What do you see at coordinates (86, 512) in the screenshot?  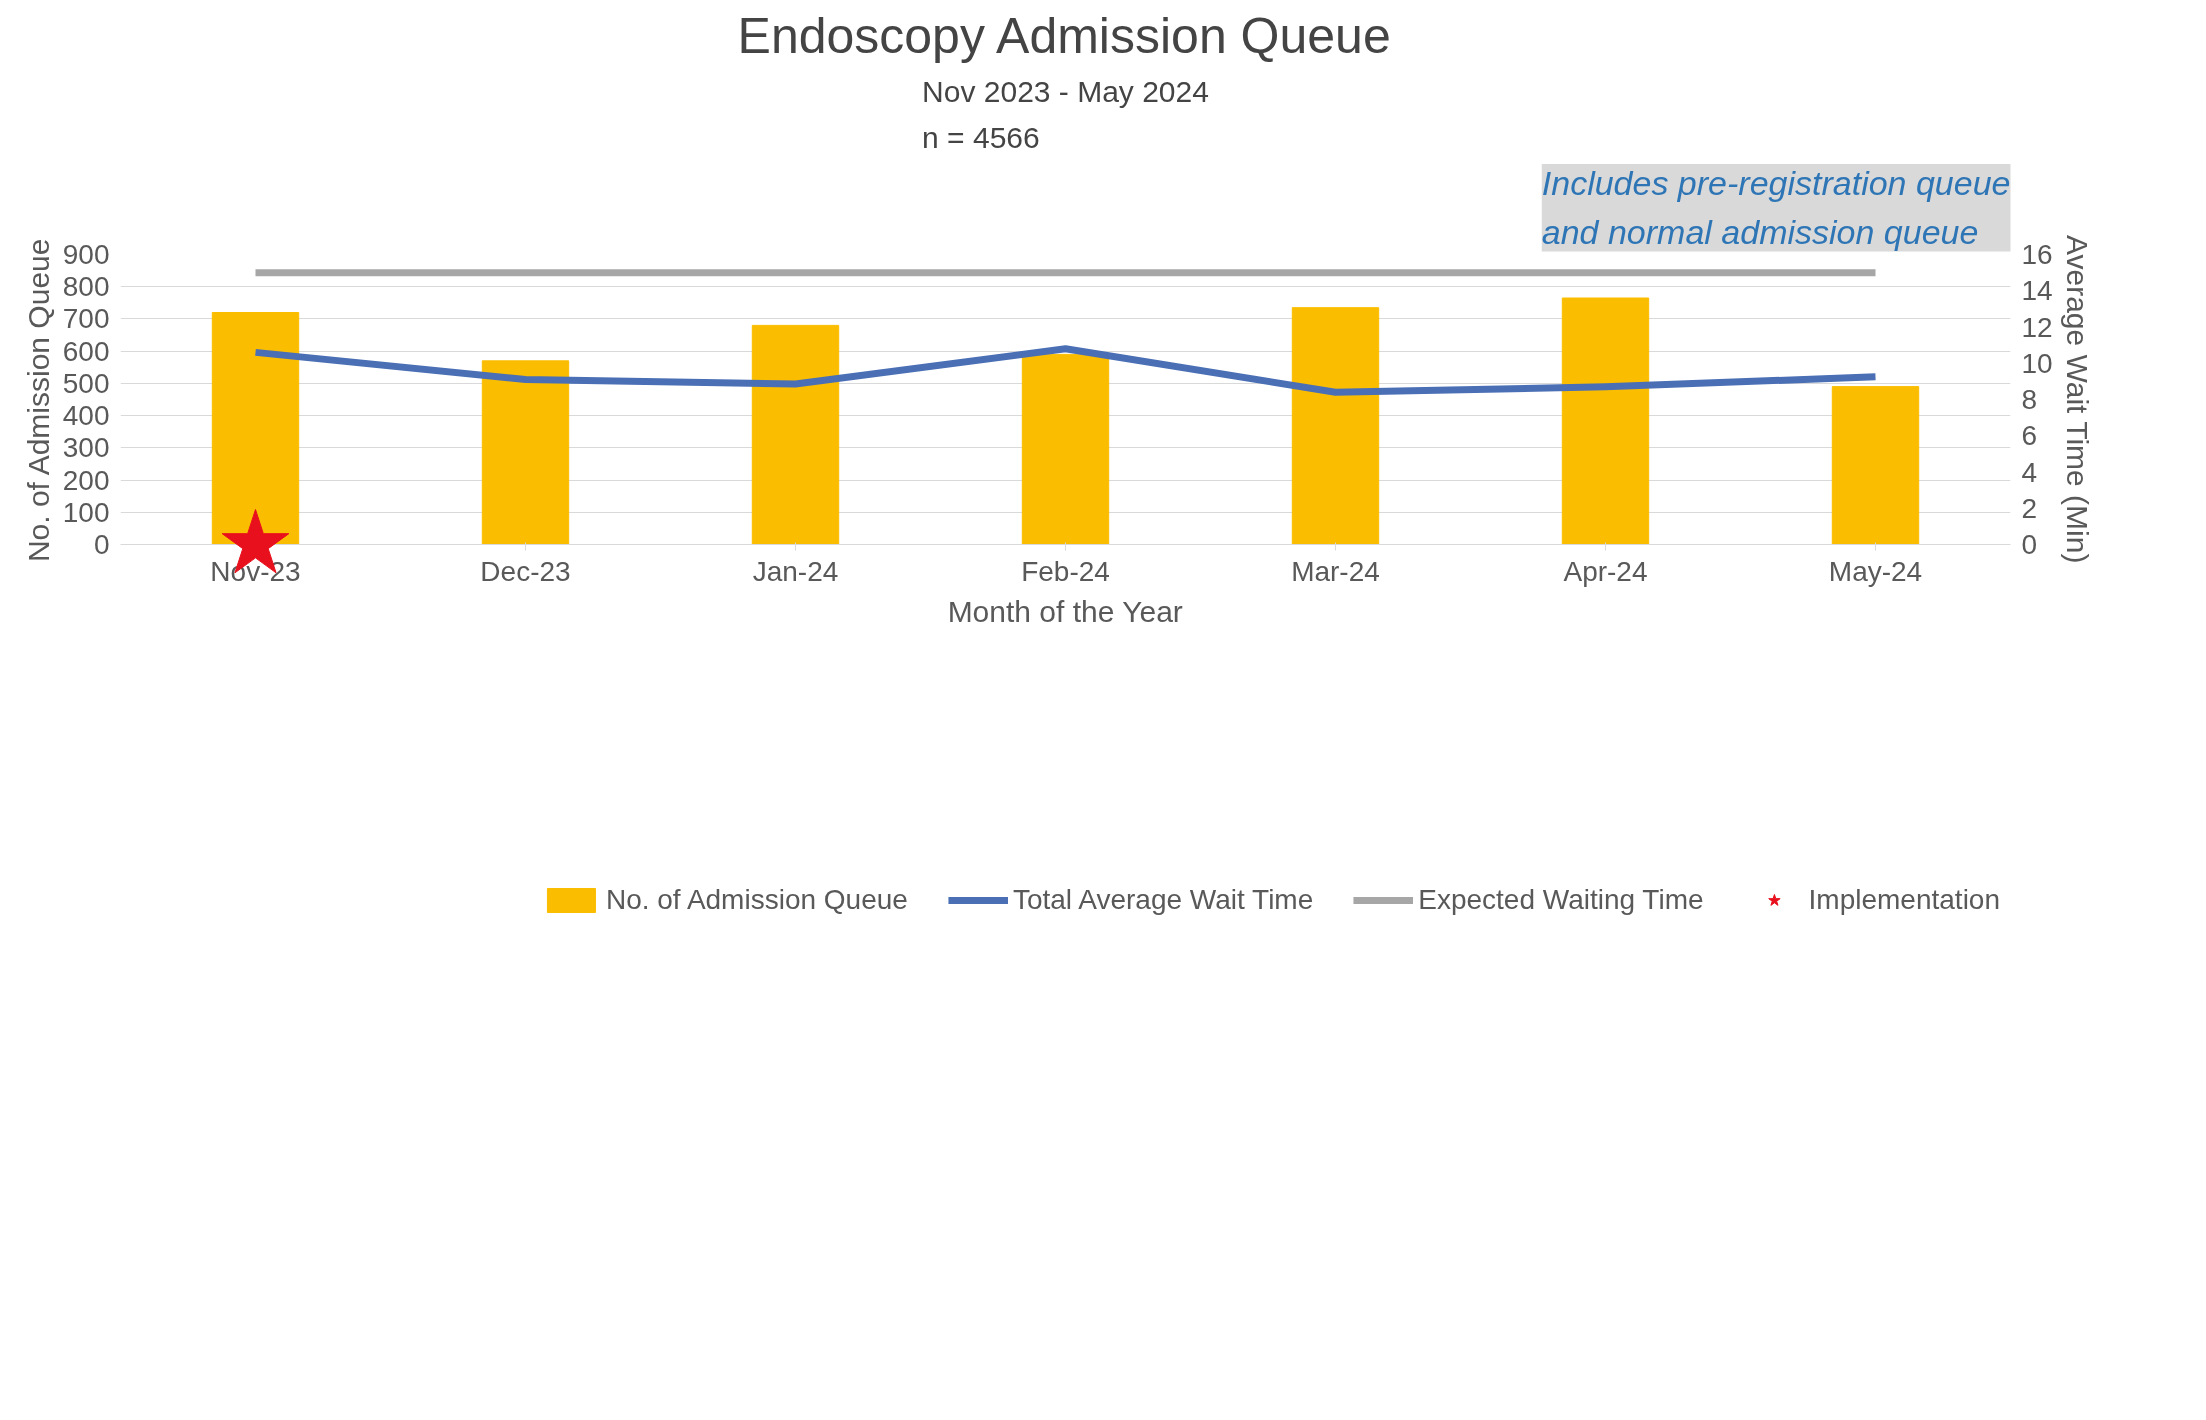 I see `y-tick-label: 100` at bounding box center [86, 512].